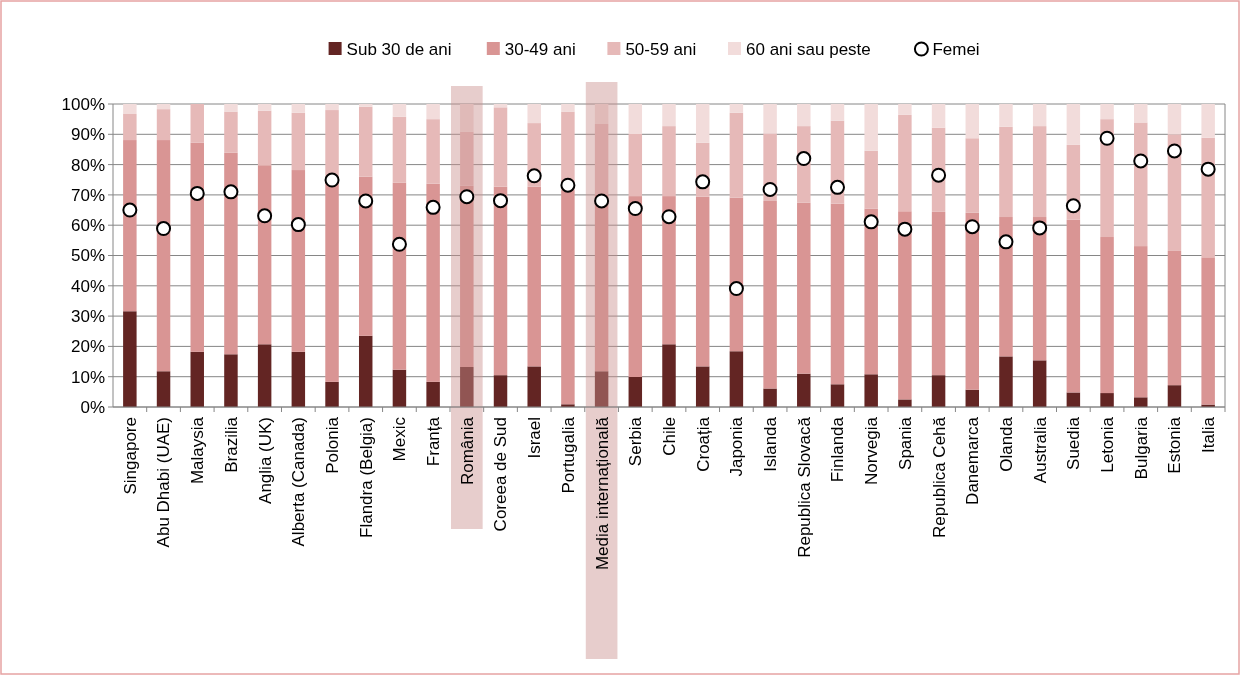  I want to click on x-tick-label: Danemarca, so click(973, 460).